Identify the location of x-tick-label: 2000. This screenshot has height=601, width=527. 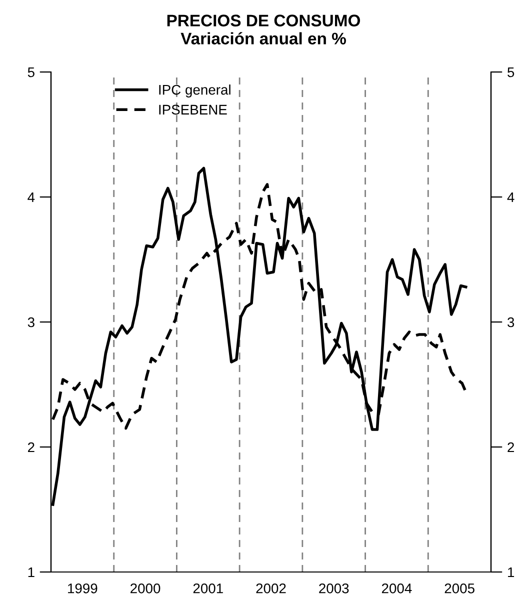
(145, 588).